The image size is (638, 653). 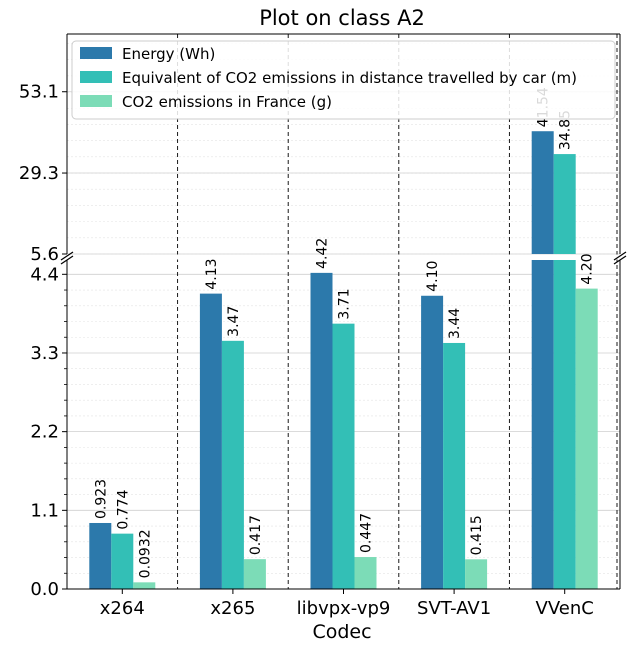 What do you see at coordinates (44, 510) in the screenshot?
I see `y-tick-label: 1.1` at bounding box center [44, 510].